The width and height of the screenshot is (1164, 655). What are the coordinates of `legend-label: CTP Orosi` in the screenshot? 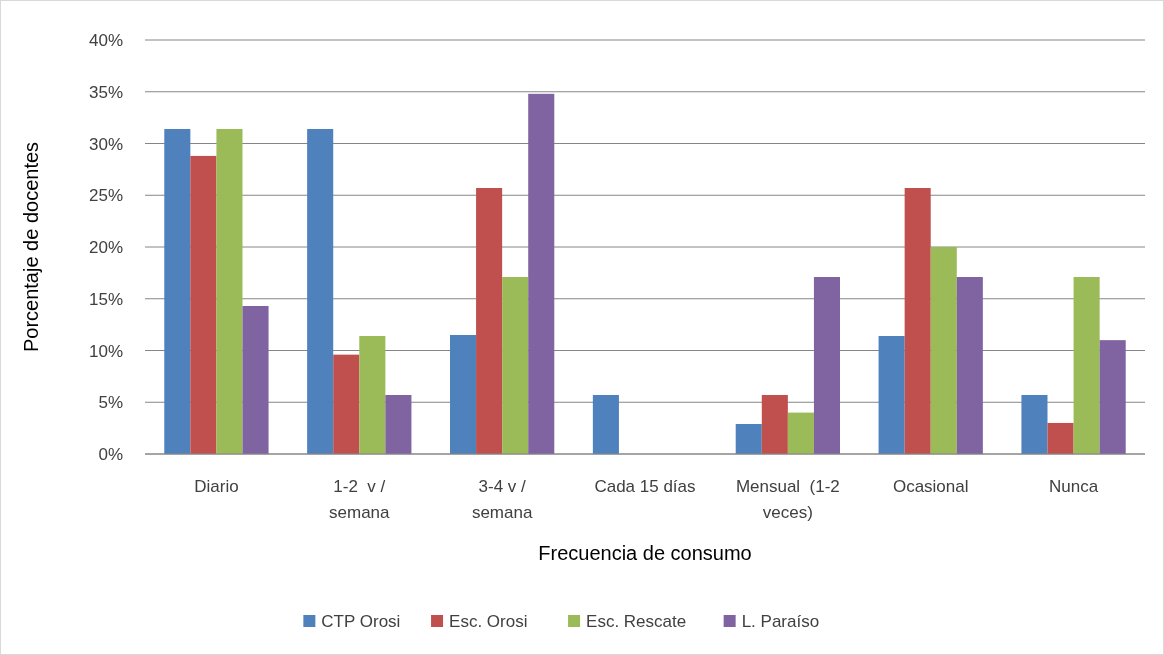 It's located at (361, 621).